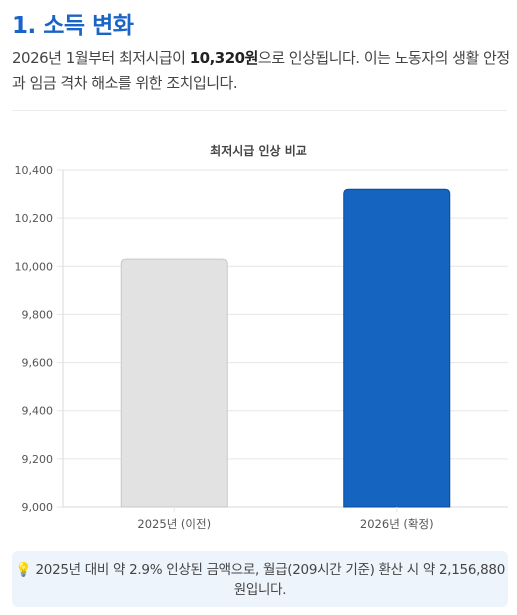 The image size is (517, 615). I want to click on section-title: 1. 소득 변화, so click(73, 26).